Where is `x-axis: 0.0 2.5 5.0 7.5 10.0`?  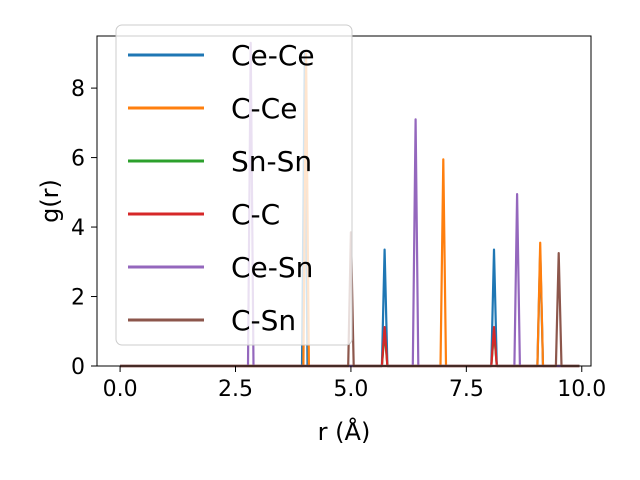
x-axis: 0.0 2.5 5.0 7.5 10.0 is located at coordinates (354, 384).